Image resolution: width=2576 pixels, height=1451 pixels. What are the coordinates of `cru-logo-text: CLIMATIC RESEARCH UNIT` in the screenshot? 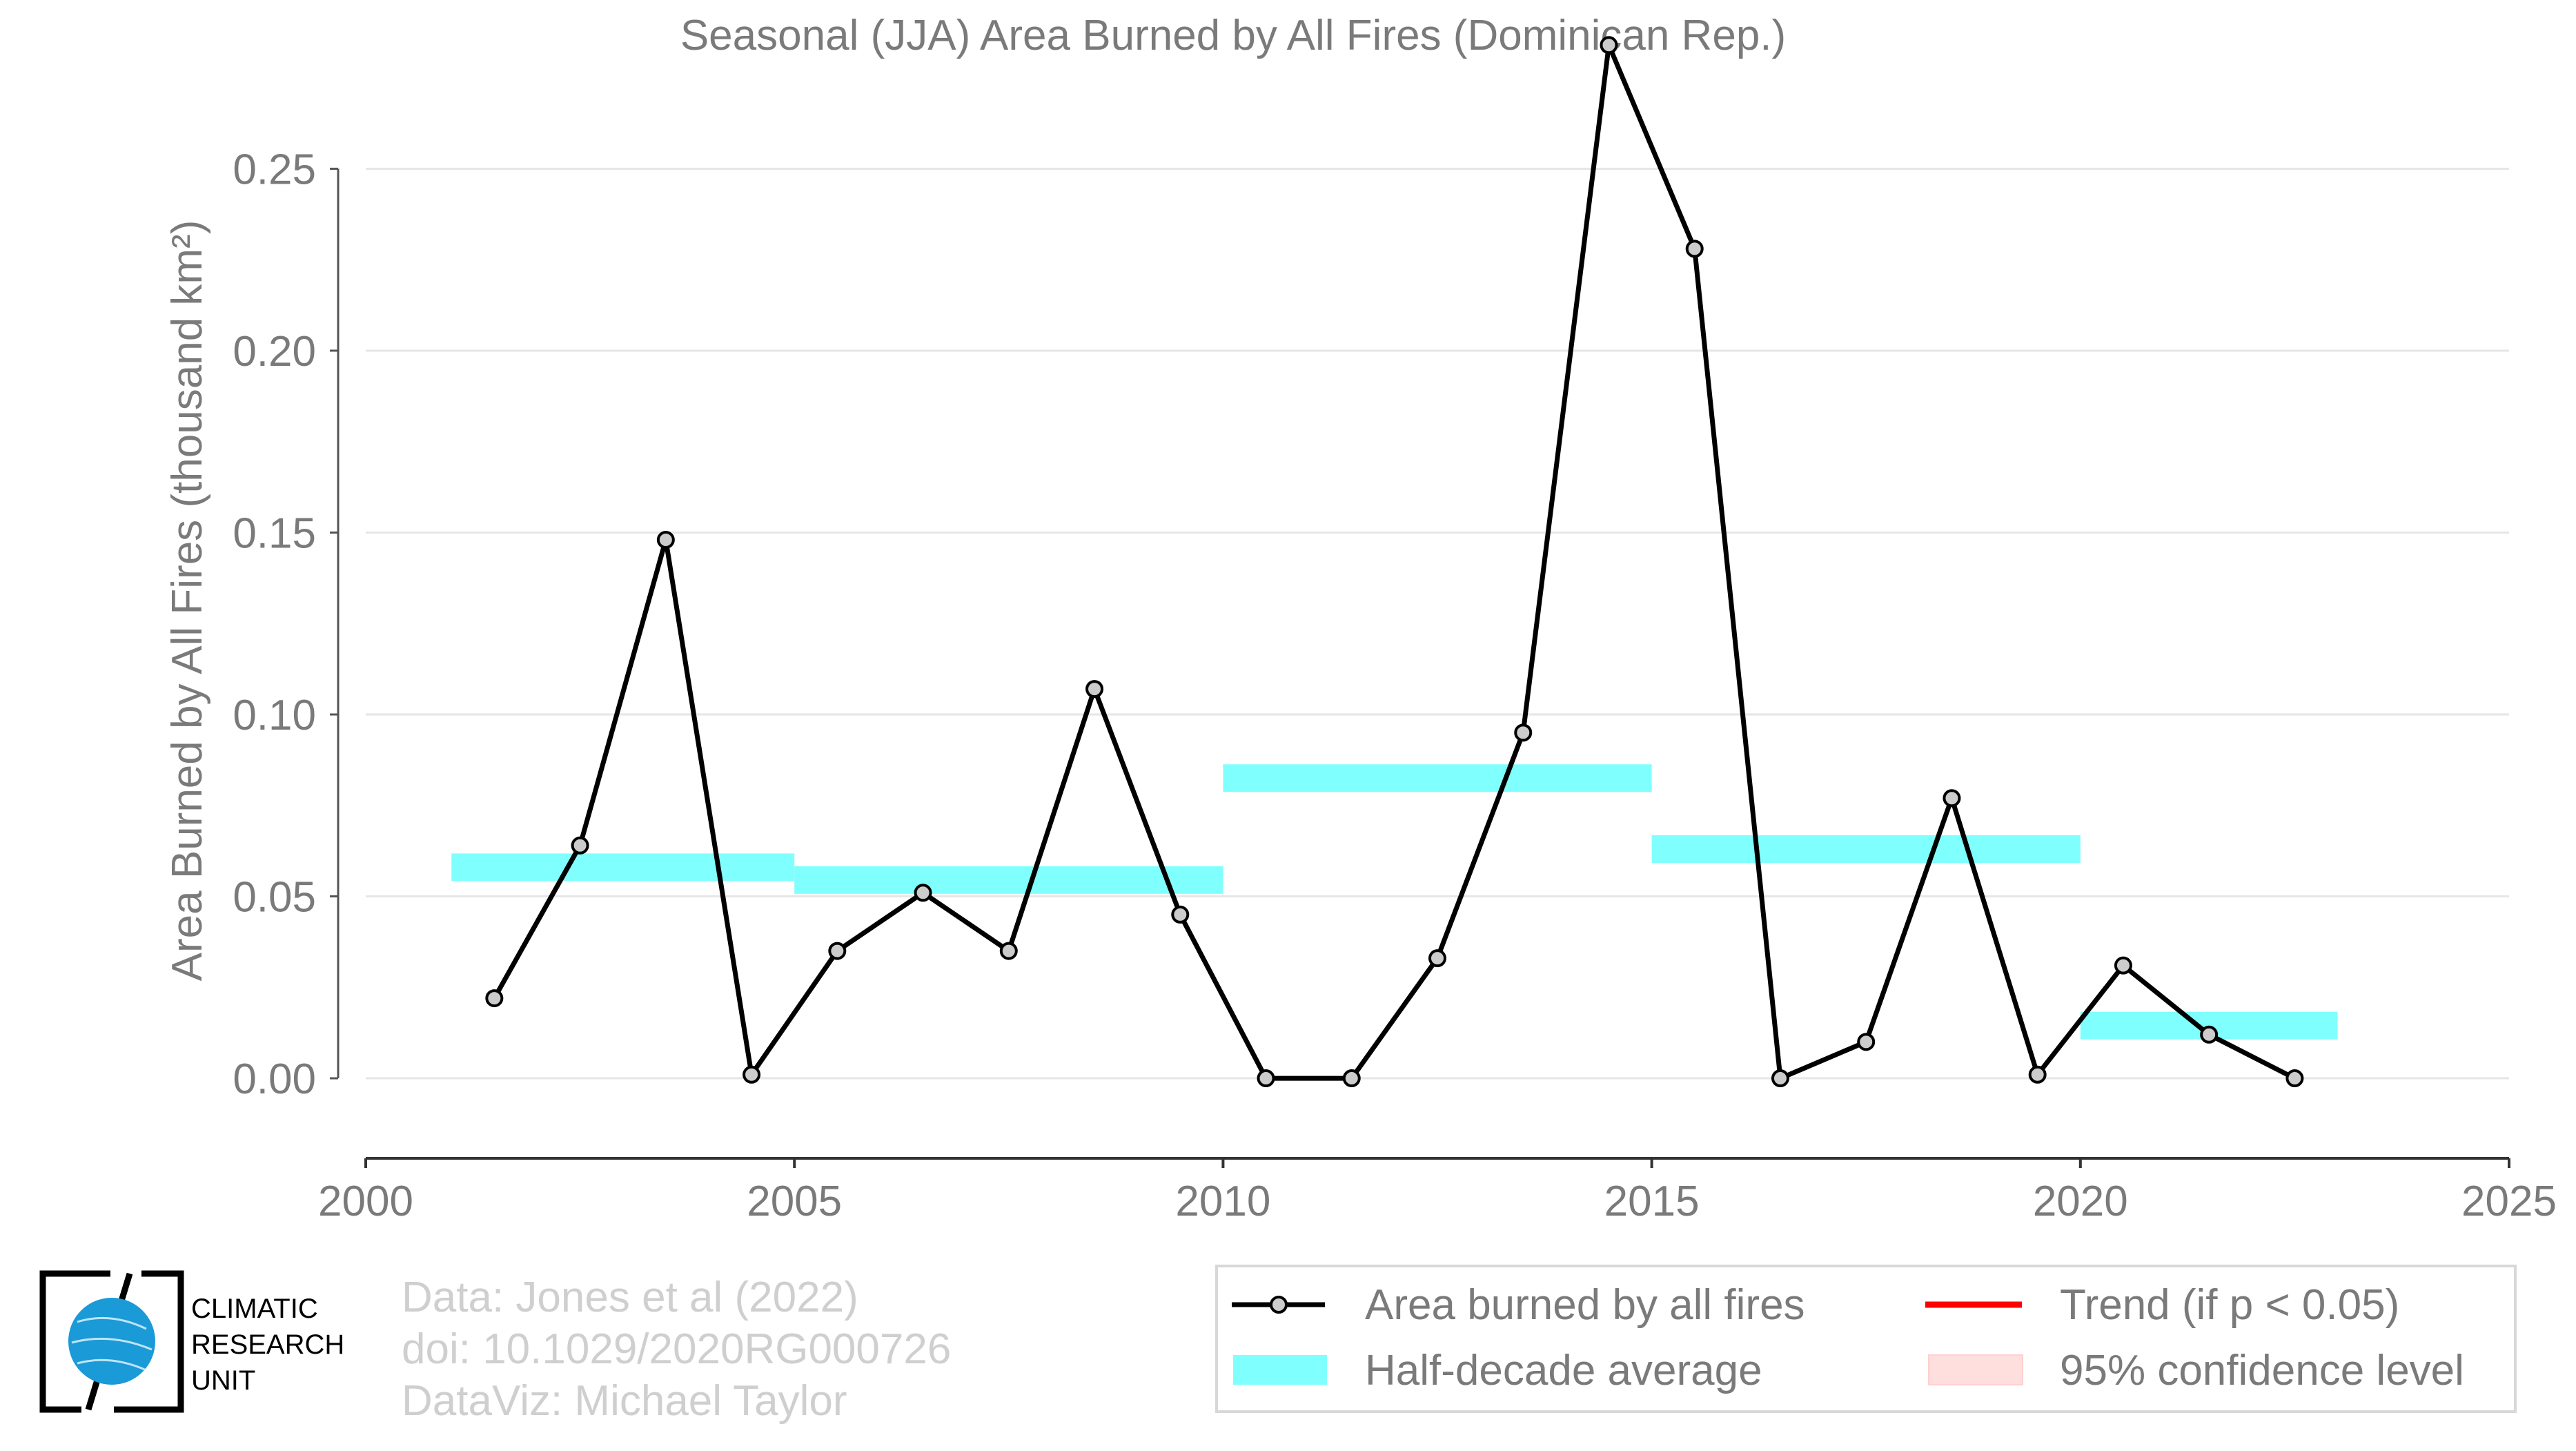 It's located at (267, 1345).